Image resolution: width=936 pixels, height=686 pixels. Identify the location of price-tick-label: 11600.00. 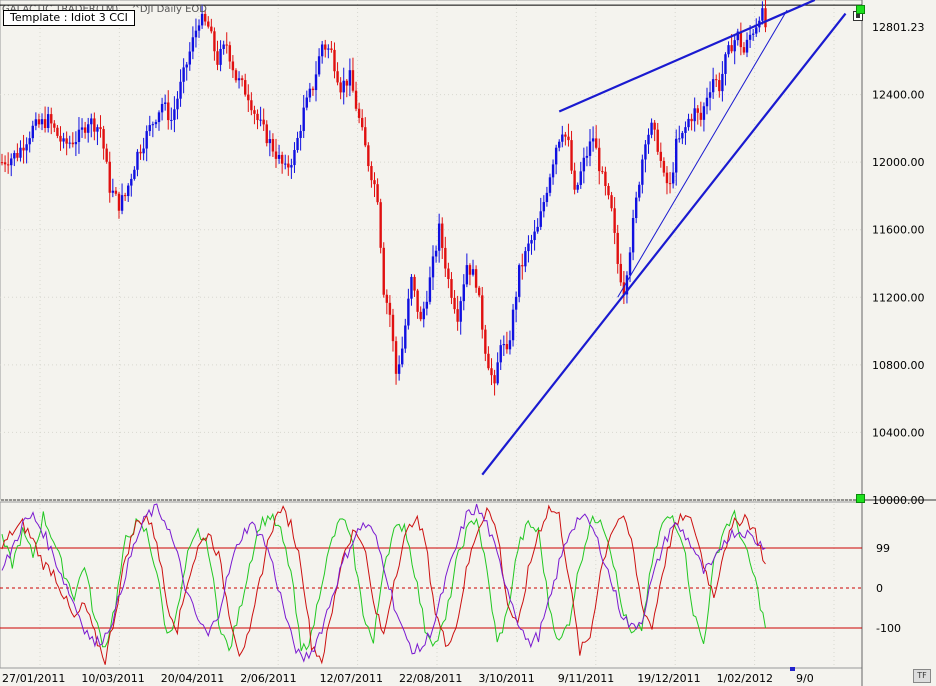
(898, 230).